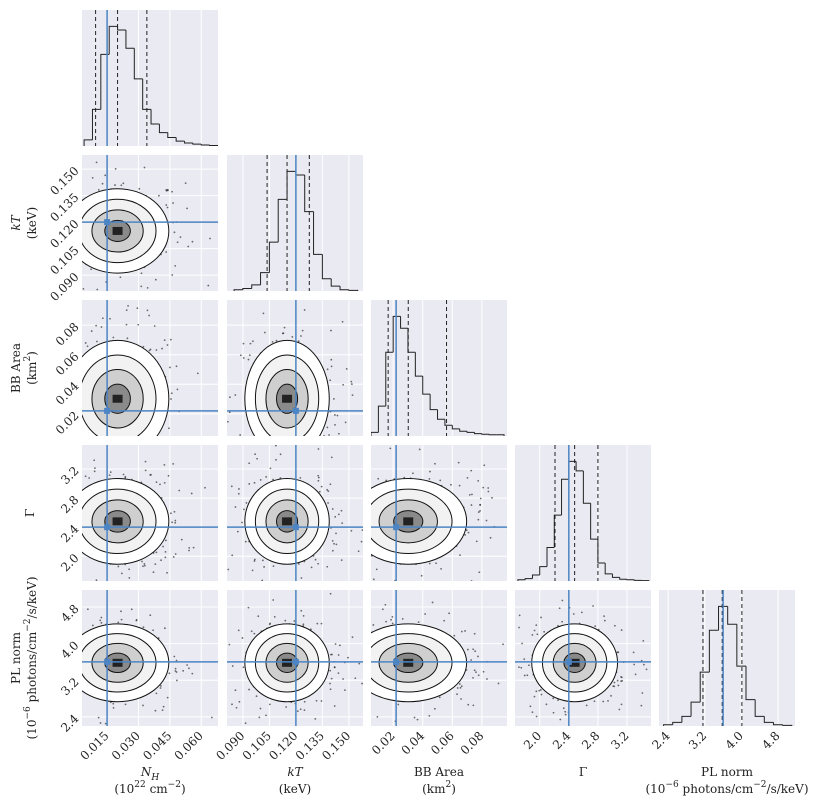 The width and height of the screenshot is (831, 807). I want to click on label-part: BB Area, so click(16, 368).